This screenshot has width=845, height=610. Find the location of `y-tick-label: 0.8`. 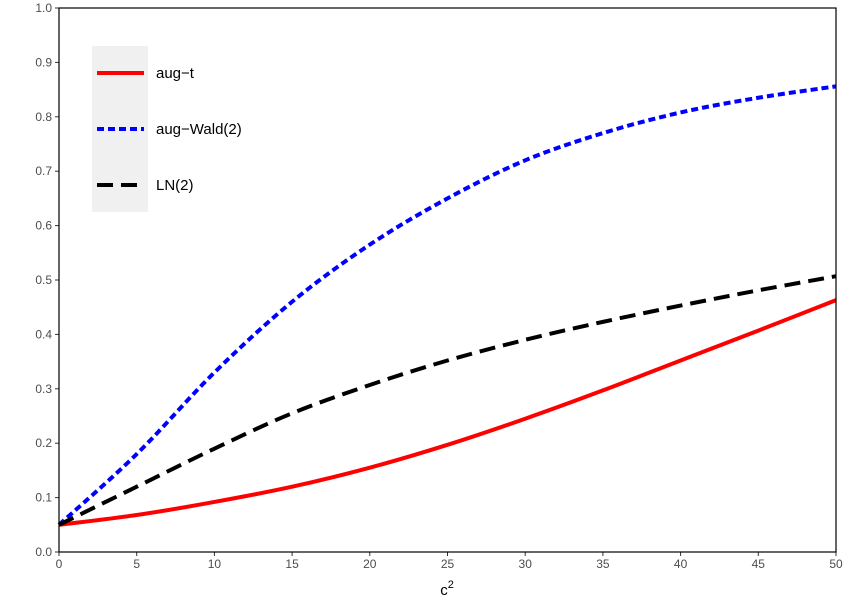

y-tick-label: 0.8 is located at coordinates (43, 117).